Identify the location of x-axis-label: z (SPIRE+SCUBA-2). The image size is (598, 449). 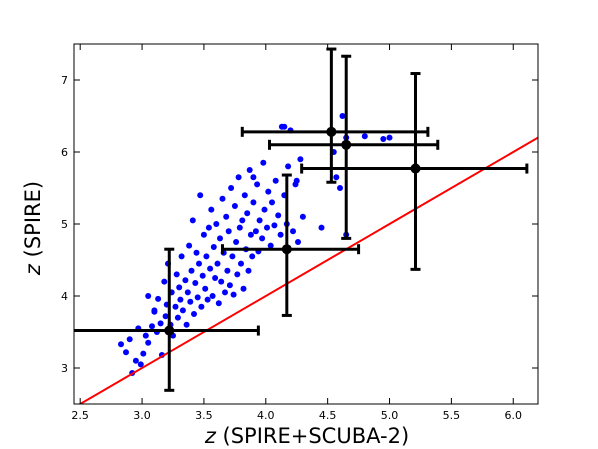
(306, 436).